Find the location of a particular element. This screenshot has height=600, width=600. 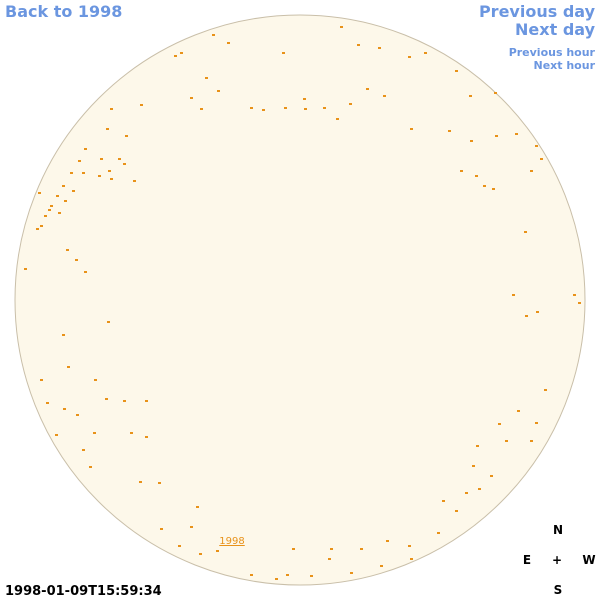

compass-north: N is located at coordinates (558, 530).